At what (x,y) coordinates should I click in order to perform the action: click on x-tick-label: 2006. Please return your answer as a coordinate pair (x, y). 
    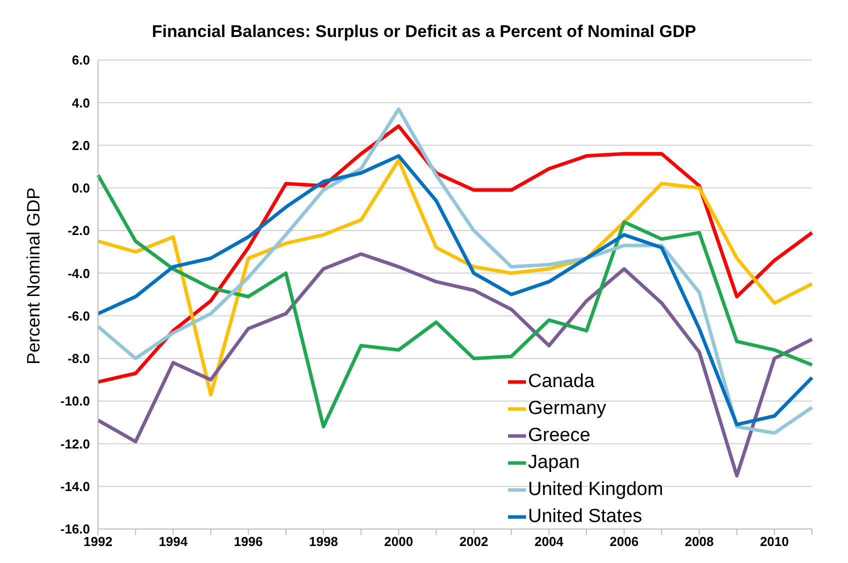
    Looking at the image, I should click on (624, 542).